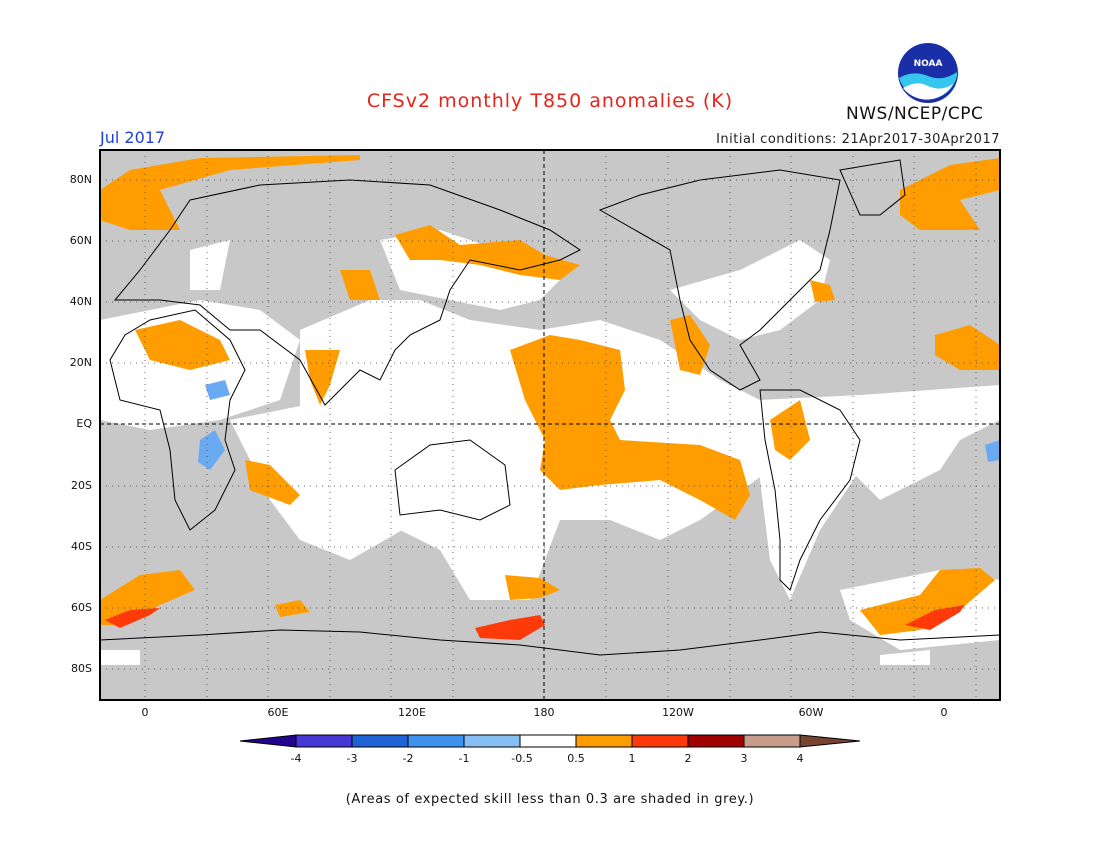  Describe the element at coordinates (790, 430) in the screenshot. I see `warm-amazon` at that location.